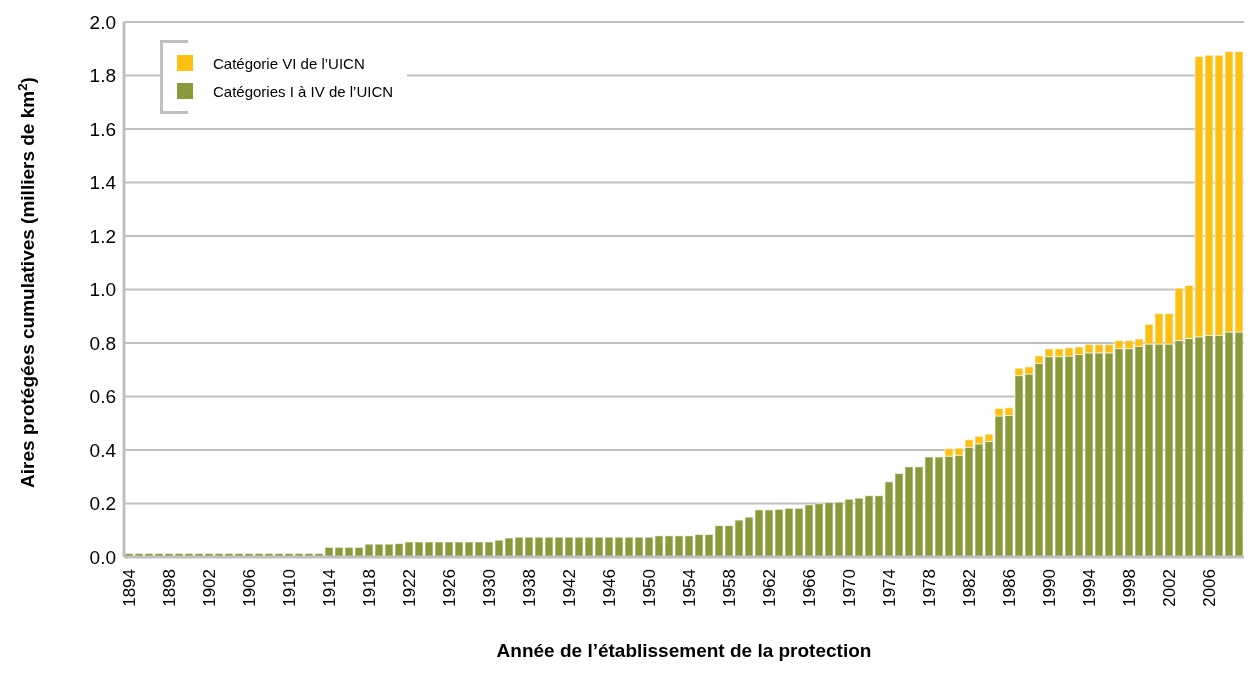 Image resolution: width=1254 pixels, height=675 pixels. Describe the element at coordinates (529, 588) in the screenshot. I see `x-tick-label: 1938` at that location.